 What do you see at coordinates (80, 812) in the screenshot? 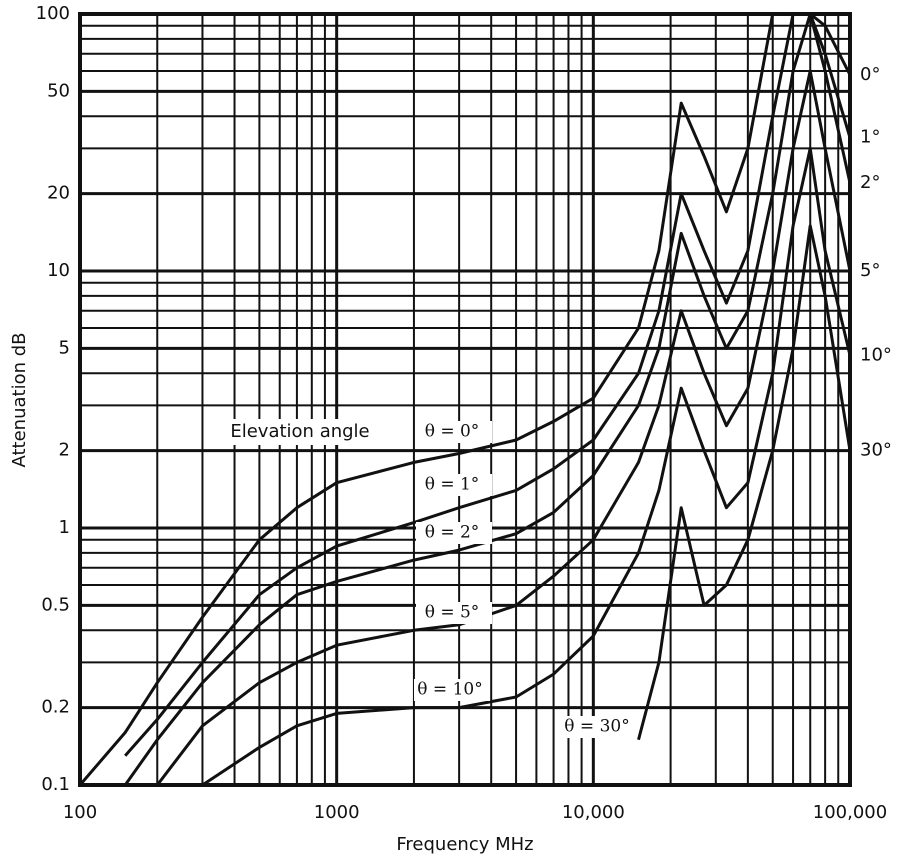
I see `x-tick-label: 100` at bounding box center [80, 812].